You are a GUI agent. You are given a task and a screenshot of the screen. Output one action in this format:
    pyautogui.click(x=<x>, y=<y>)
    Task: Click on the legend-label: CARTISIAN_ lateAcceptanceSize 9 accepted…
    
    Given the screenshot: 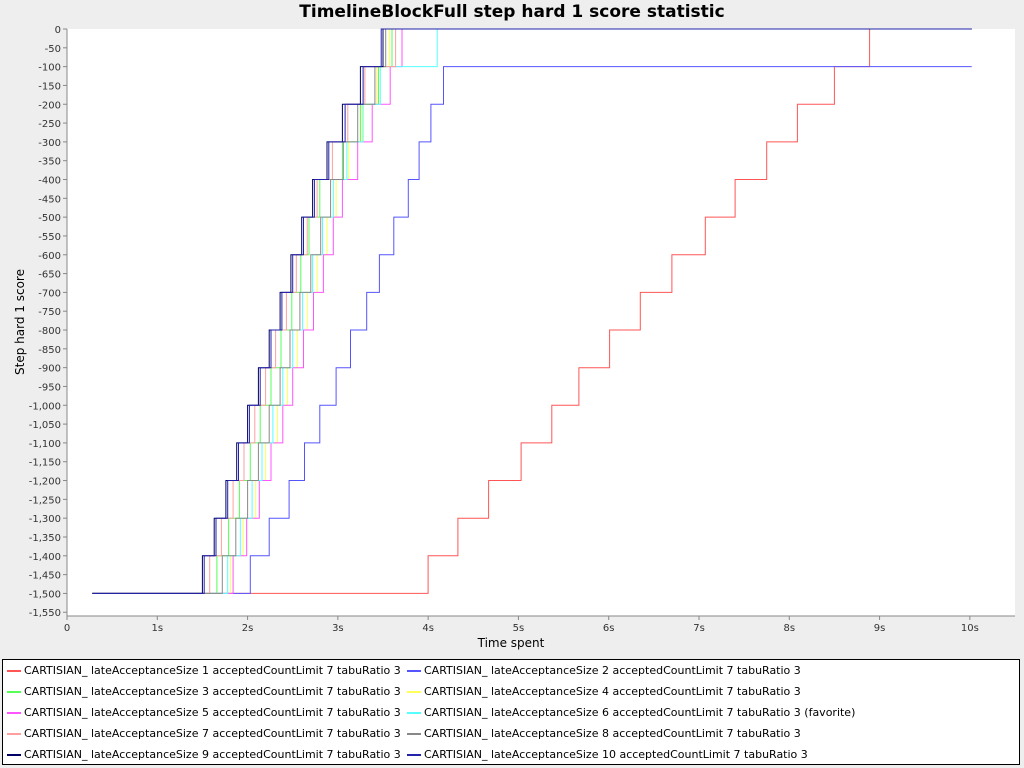 What is the action you would take?
    pyautogui.click(x=212, y=754)
    